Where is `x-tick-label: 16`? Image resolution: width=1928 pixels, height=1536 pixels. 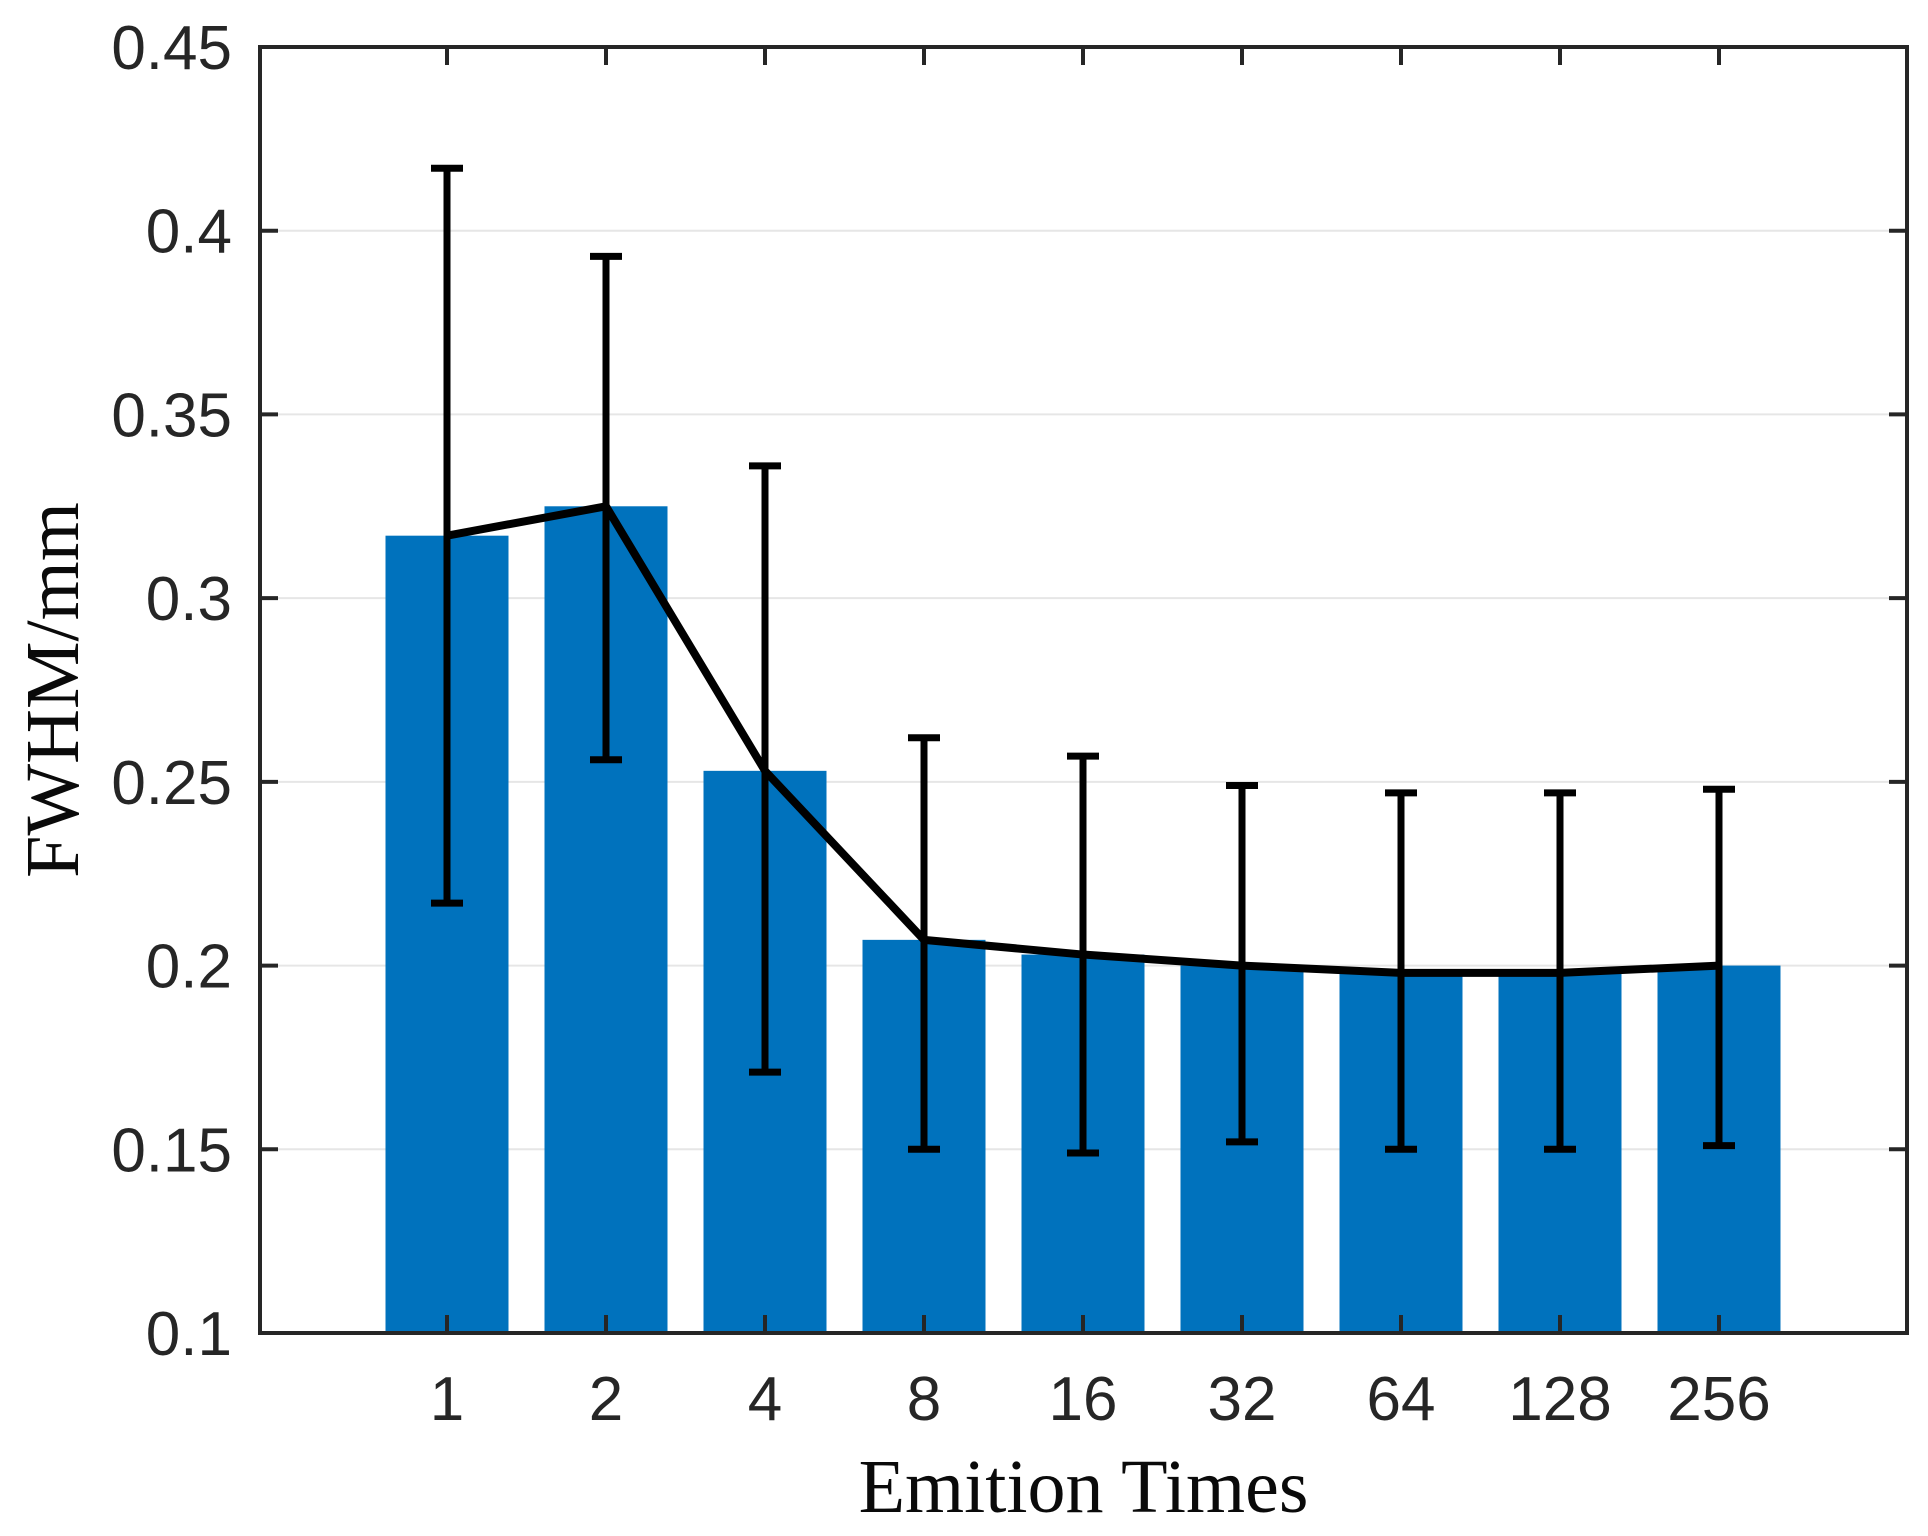
x-tick-label: 16 is located at coordinates (1083, 1399).